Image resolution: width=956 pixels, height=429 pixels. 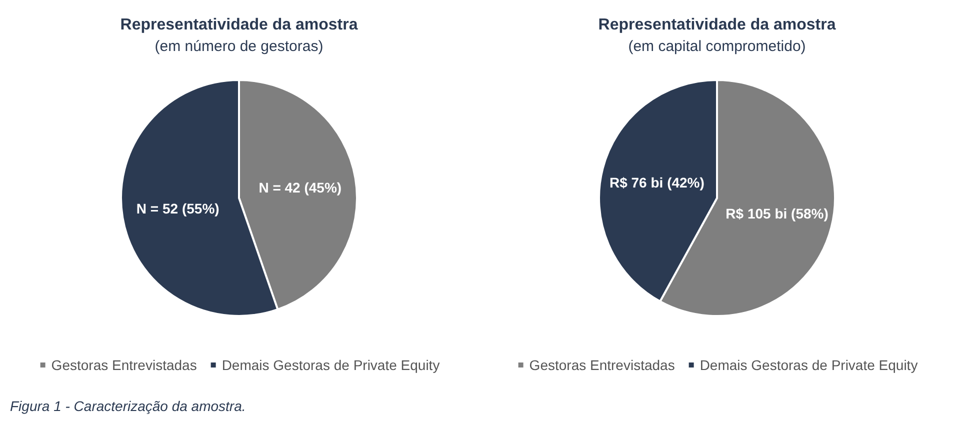 I want to click on chart-subtitle: (em número de gestoras), so click(x=239, y=46).